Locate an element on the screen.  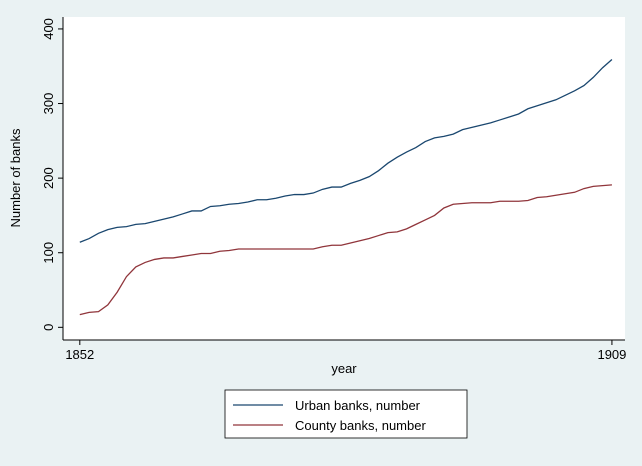
legend-label: County banks, number is located at coordinates (360, 425).